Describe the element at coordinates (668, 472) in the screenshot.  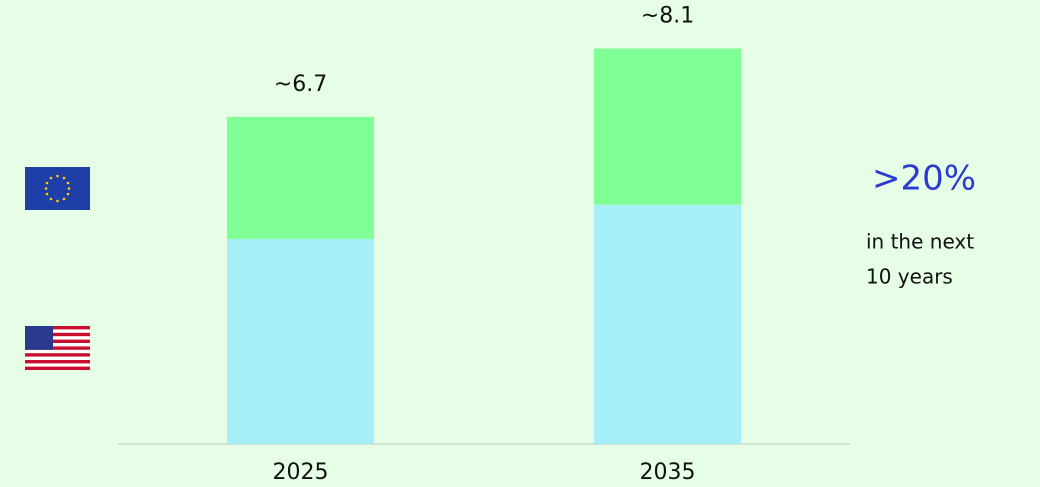
I see `x-tick-label: 2035` at that location.